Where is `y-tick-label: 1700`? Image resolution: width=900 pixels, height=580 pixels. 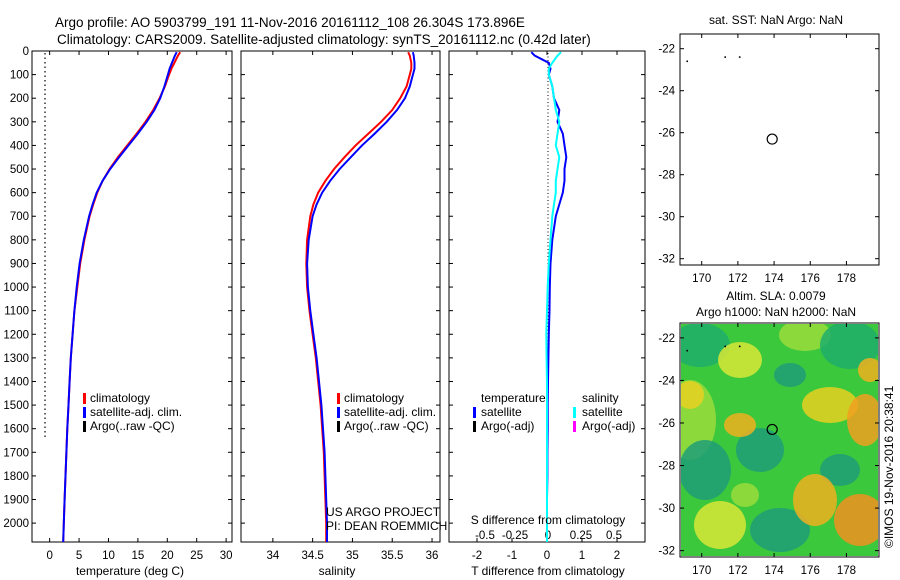
y-tick-label: 1700 is located at coordinates (16, 453).